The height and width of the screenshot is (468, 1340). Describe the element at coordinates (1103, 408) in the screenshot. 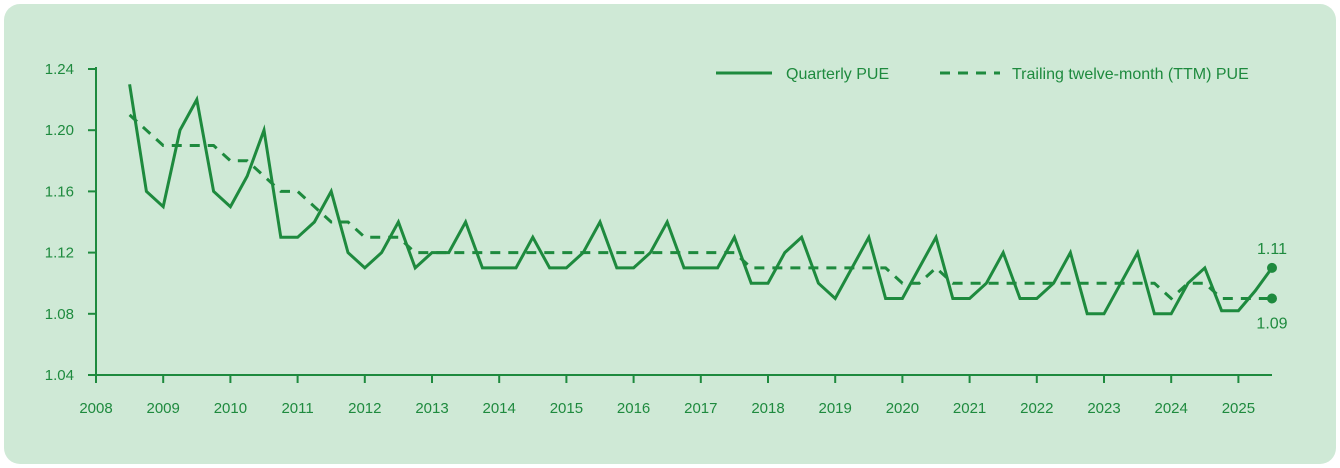

I see `x-tick-label: 2023` at that location.